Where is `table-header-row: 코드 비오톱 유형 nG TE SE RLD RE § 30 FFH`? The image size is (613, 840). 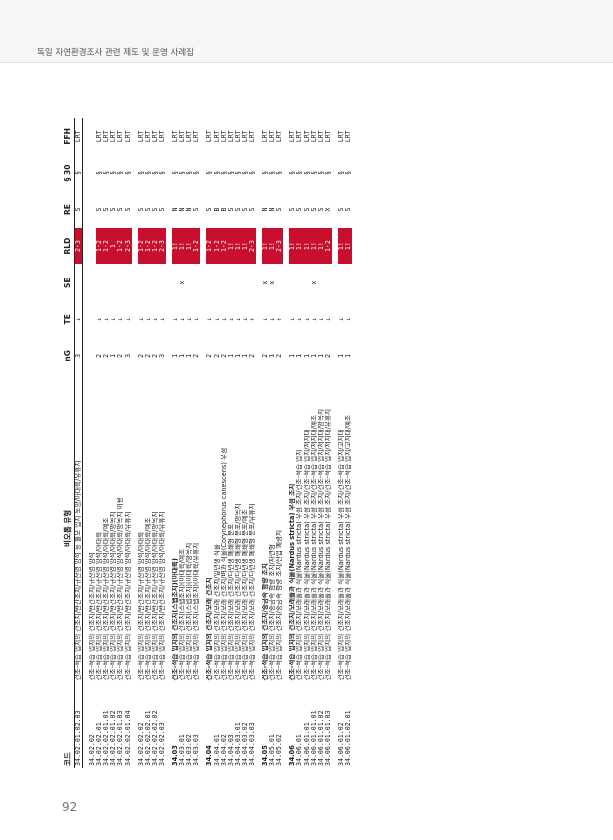 table-header-row: 코드 비오톱 유형 nG TE SE RLD RE § 30 FFH is located at coordinates (68, 443).